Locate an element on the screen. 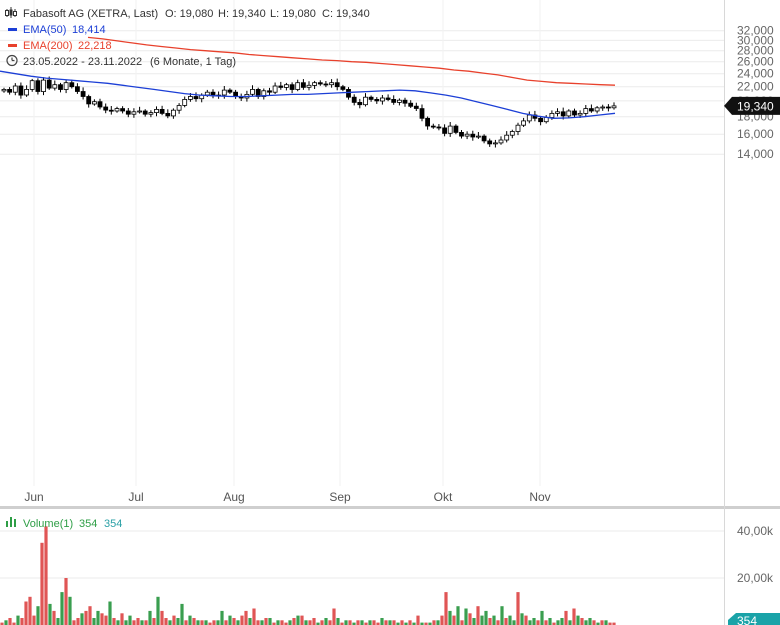 The width and height of the screenshot is (780, 625). price-tick-label: 30,000 is located at coordinates (755, 40).